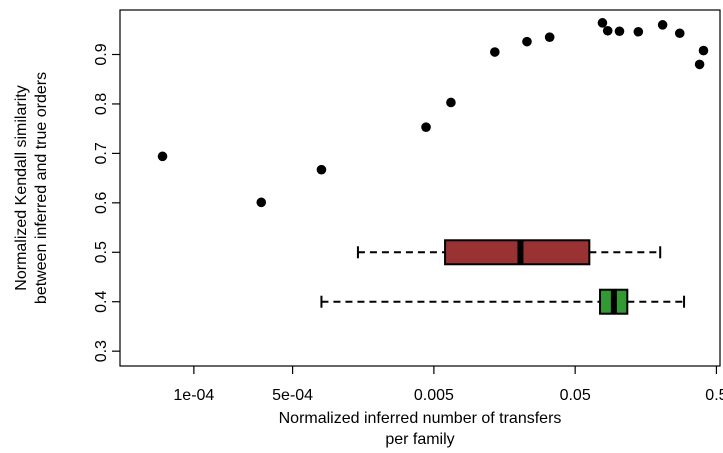 The height and width of the screenshot is (453, 723). Describe the element at coordinates (101, 54) in the screenshot. I see `y-tick-label: 0.9` at that location.